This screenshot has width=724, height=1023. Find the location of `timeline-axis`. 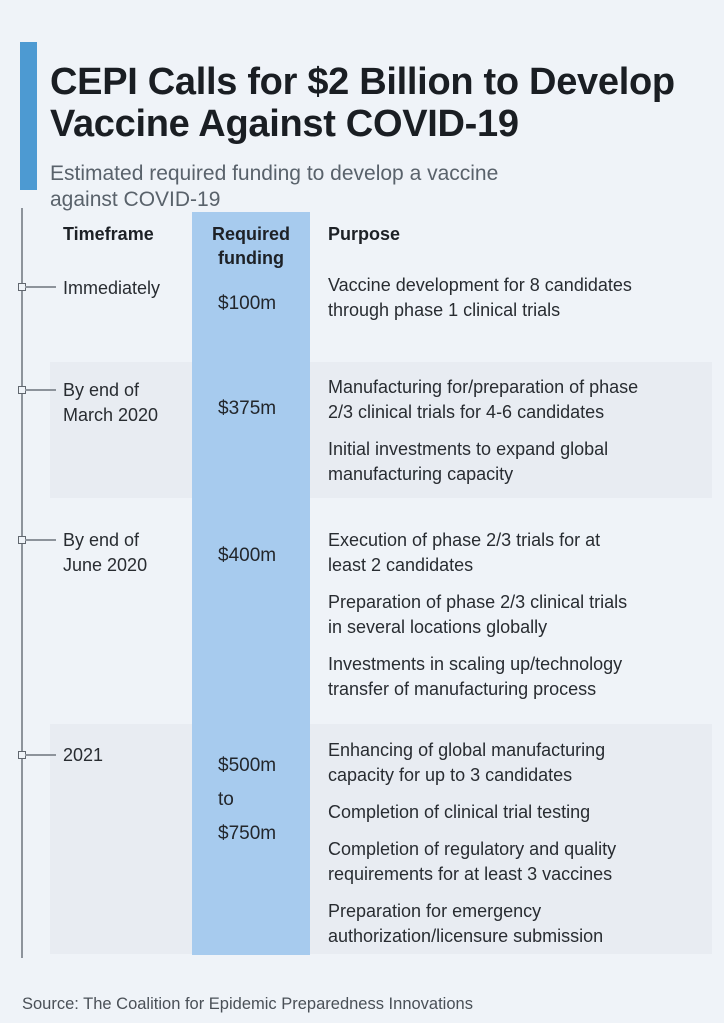

timeline-axis is located at coordinates (22, 583).